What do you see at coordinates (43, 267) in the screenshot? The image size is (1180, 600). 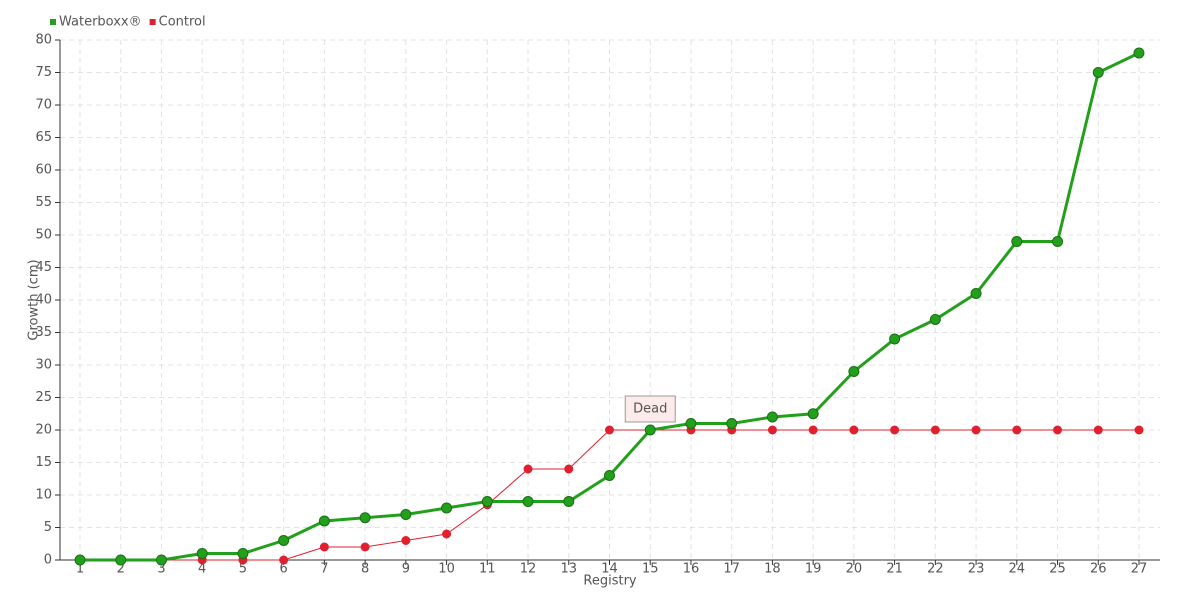 I see `y-tick-label: 45` at bounding box center [43, 267].